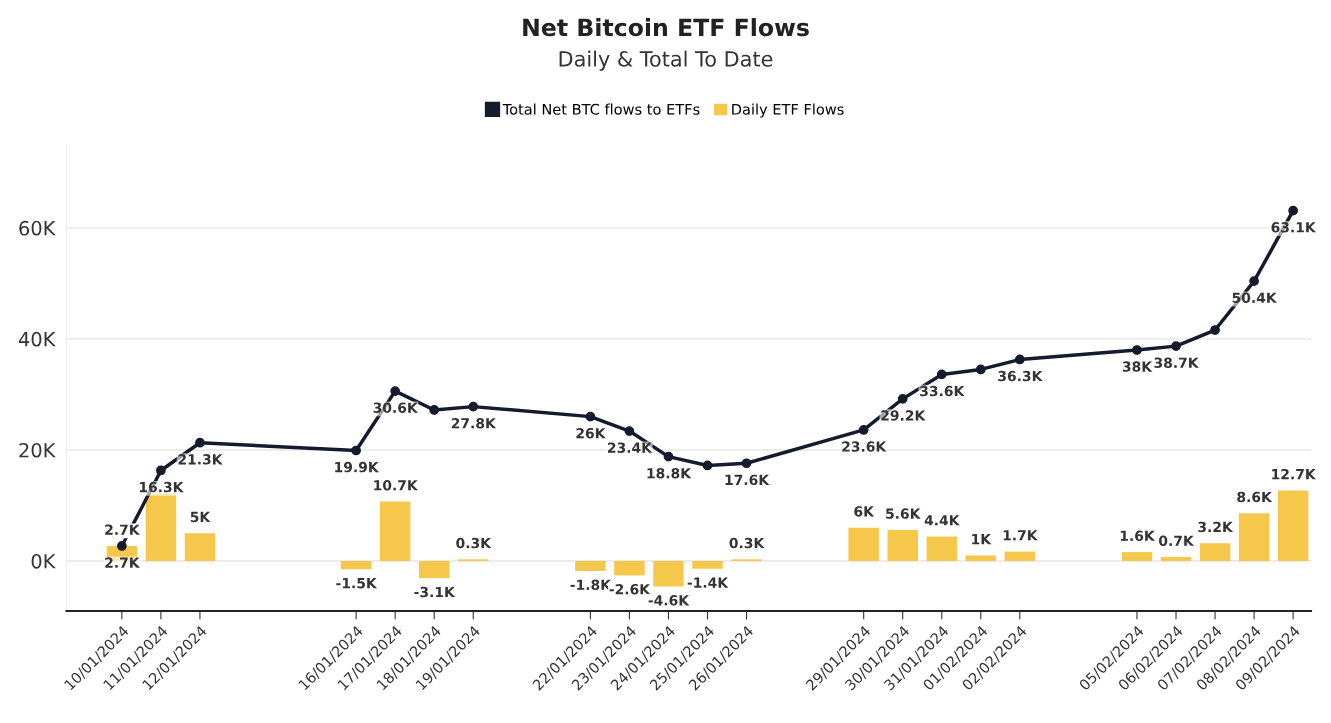 This screenshot has height=723, width=1331. What do you see at coordinates (200, 517) in the screenshot?
I see `data-label: 5K` at bounding box center [200, 517].